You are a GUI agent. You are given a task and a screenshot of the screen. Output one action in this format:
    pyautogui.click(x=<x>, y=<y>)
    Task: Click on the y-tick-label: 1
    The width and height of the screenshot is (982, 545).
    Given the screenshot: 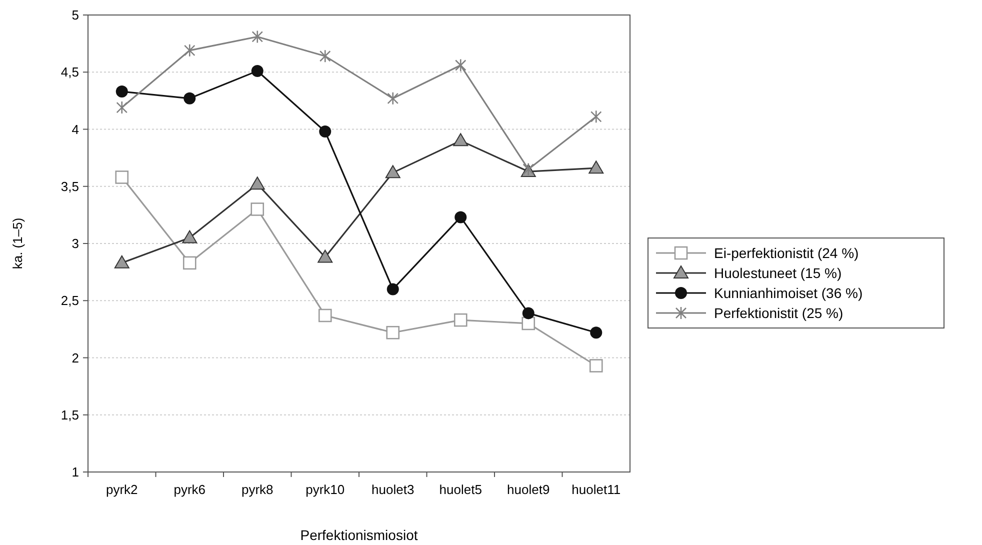 What is the action you would take?
    pyautogui.click(x=75, y=472)
    